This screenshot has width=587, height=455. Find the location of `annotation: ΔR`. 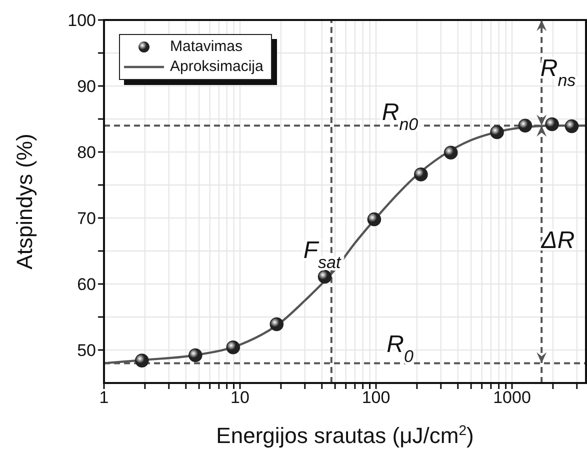

annotation: ΔR is located at coordinates (557, 240).